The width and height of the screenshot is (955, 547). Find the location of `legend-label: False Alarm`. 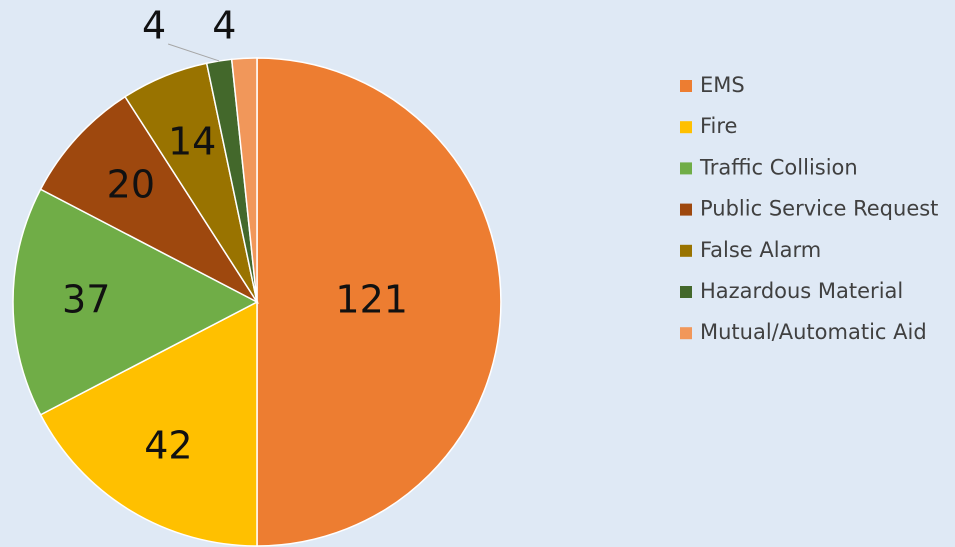

legend-label: False Alarm is located at coordinates (760, 250).